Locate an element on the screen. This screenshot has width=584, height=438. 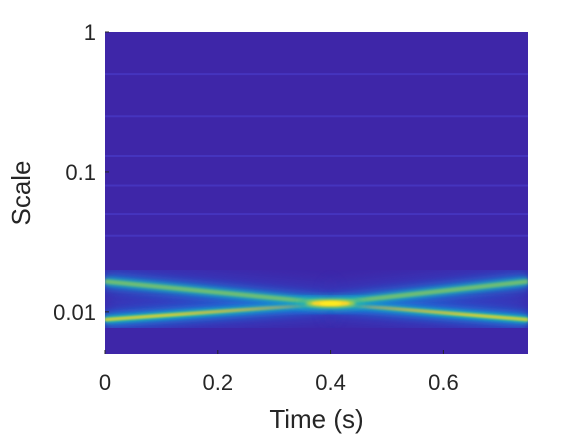
y-tick-label: 0.01 is located at coordinates (74, 312).